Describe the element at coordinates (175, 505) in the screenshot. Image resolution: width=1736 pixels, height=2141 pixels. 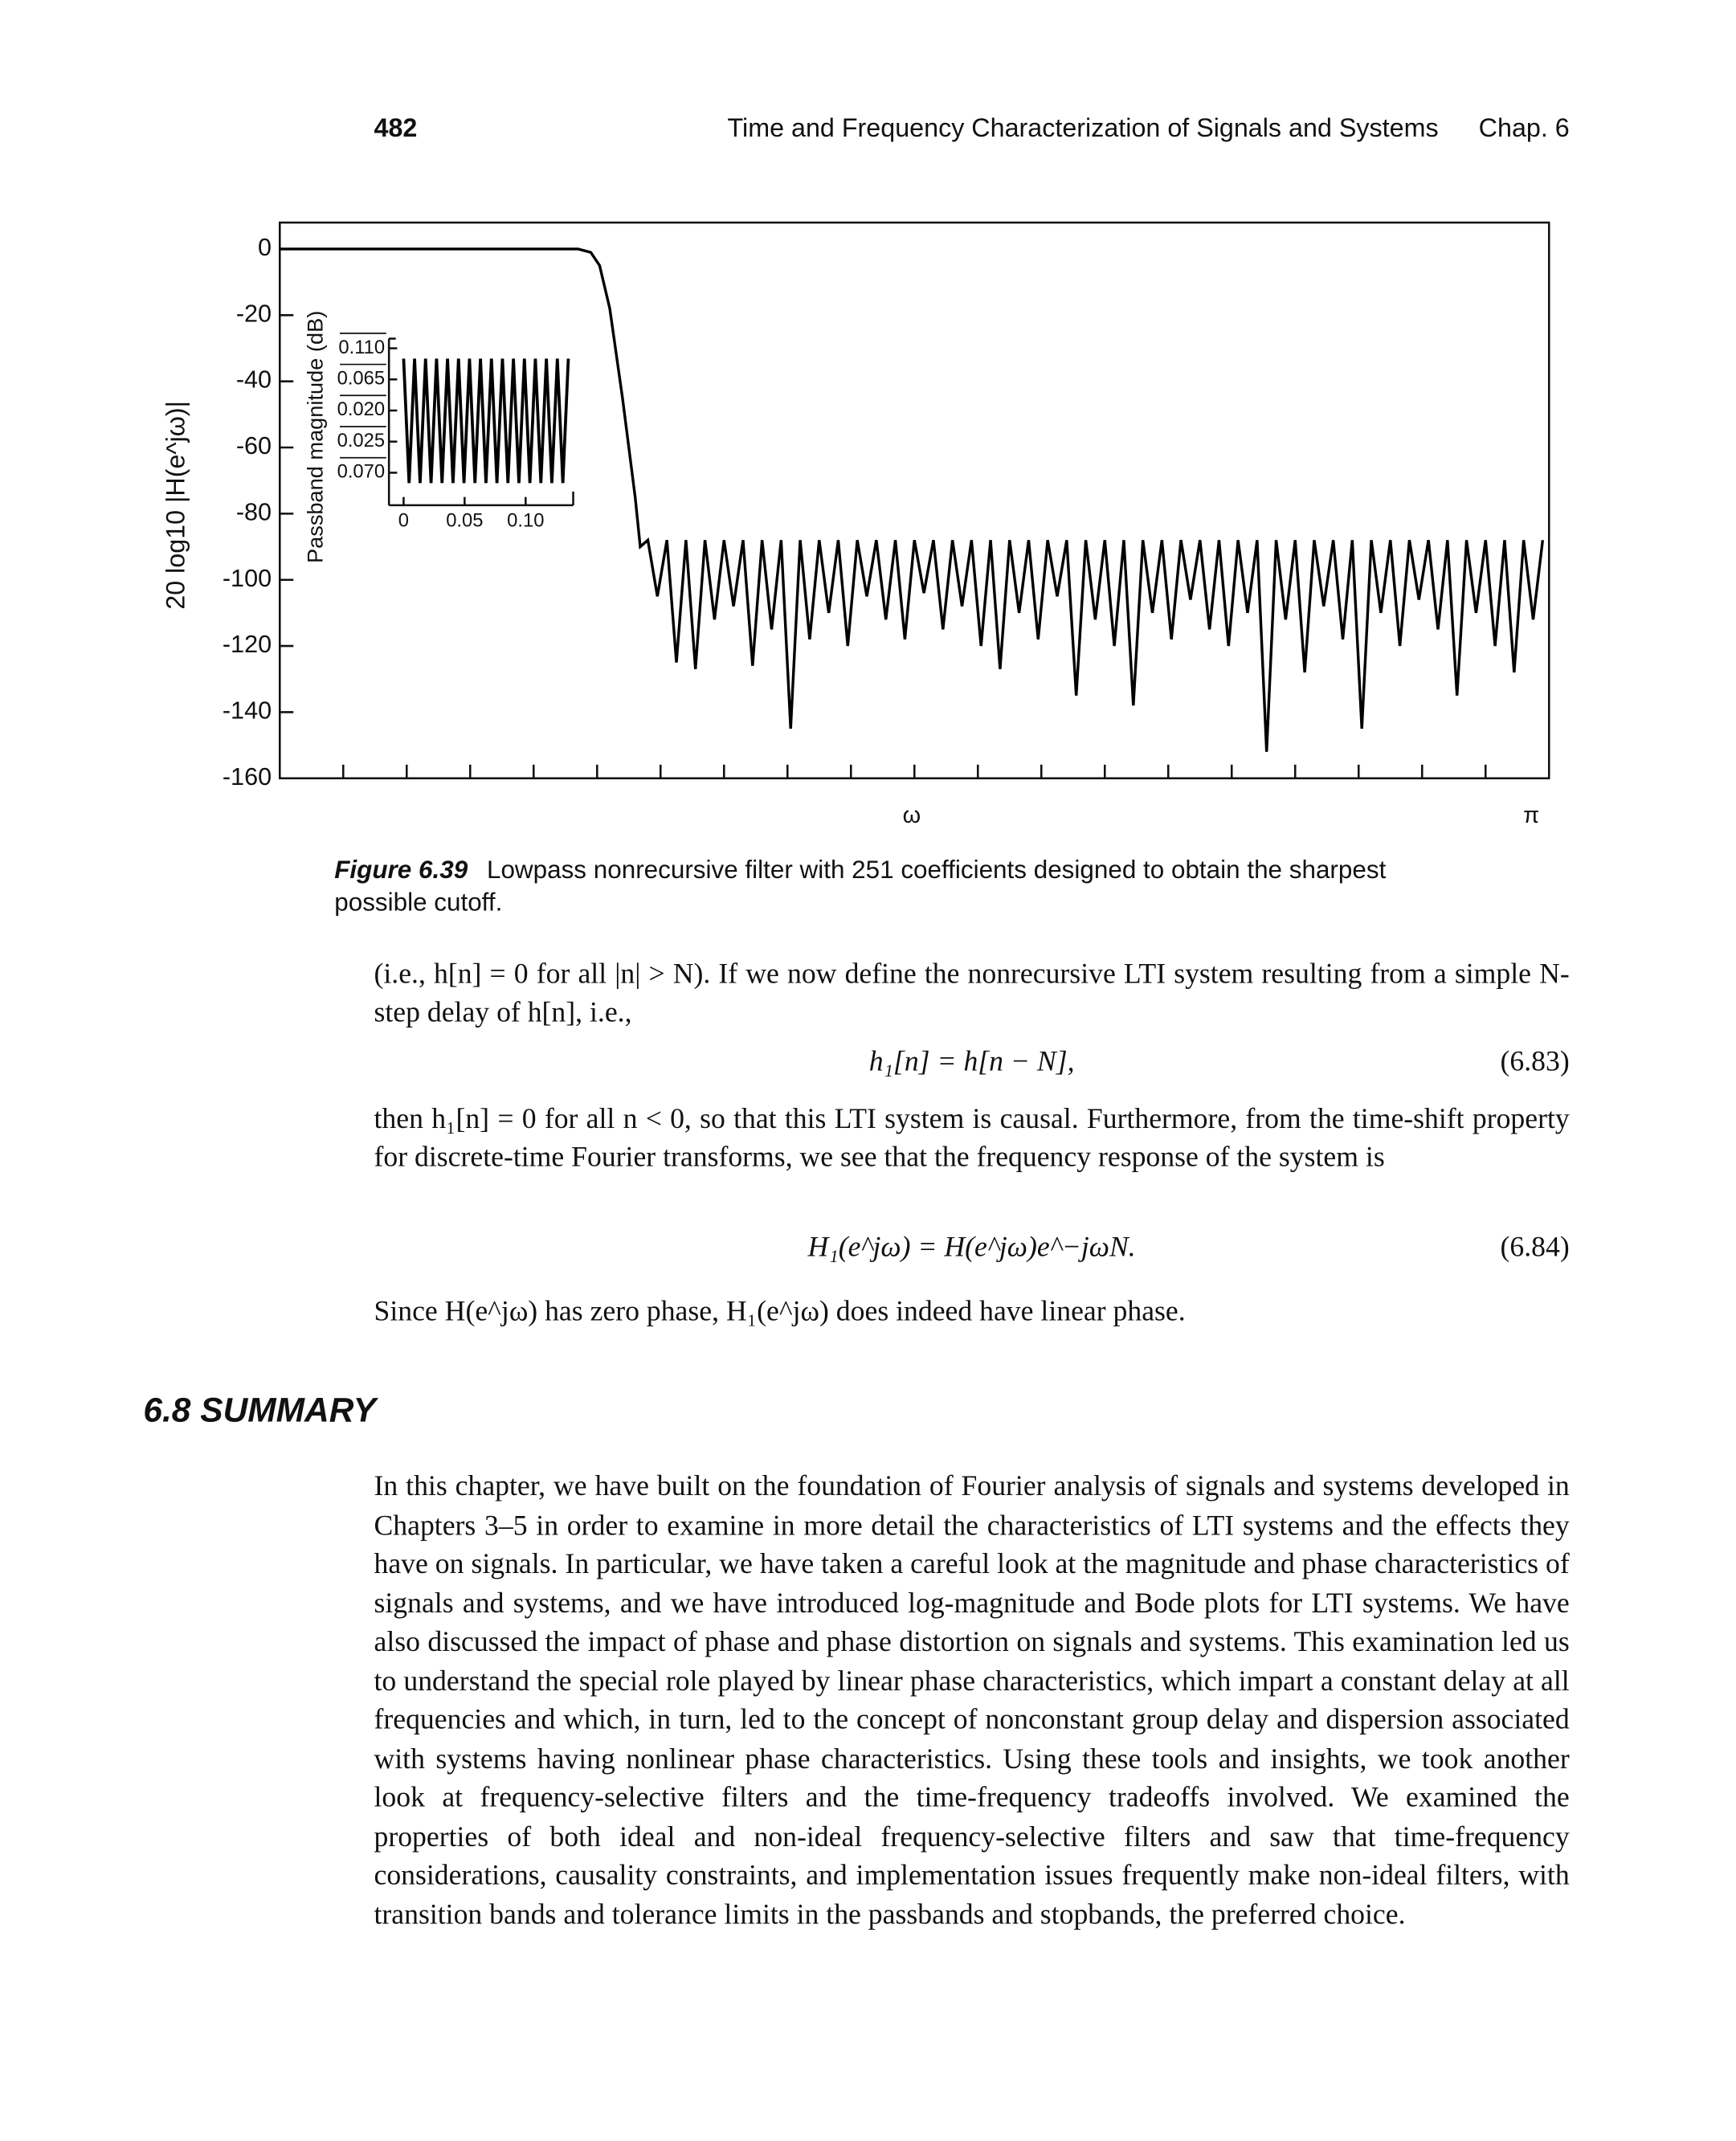
I see `y-axis-label: 20 log10 |H(e^jω)|` at that location.